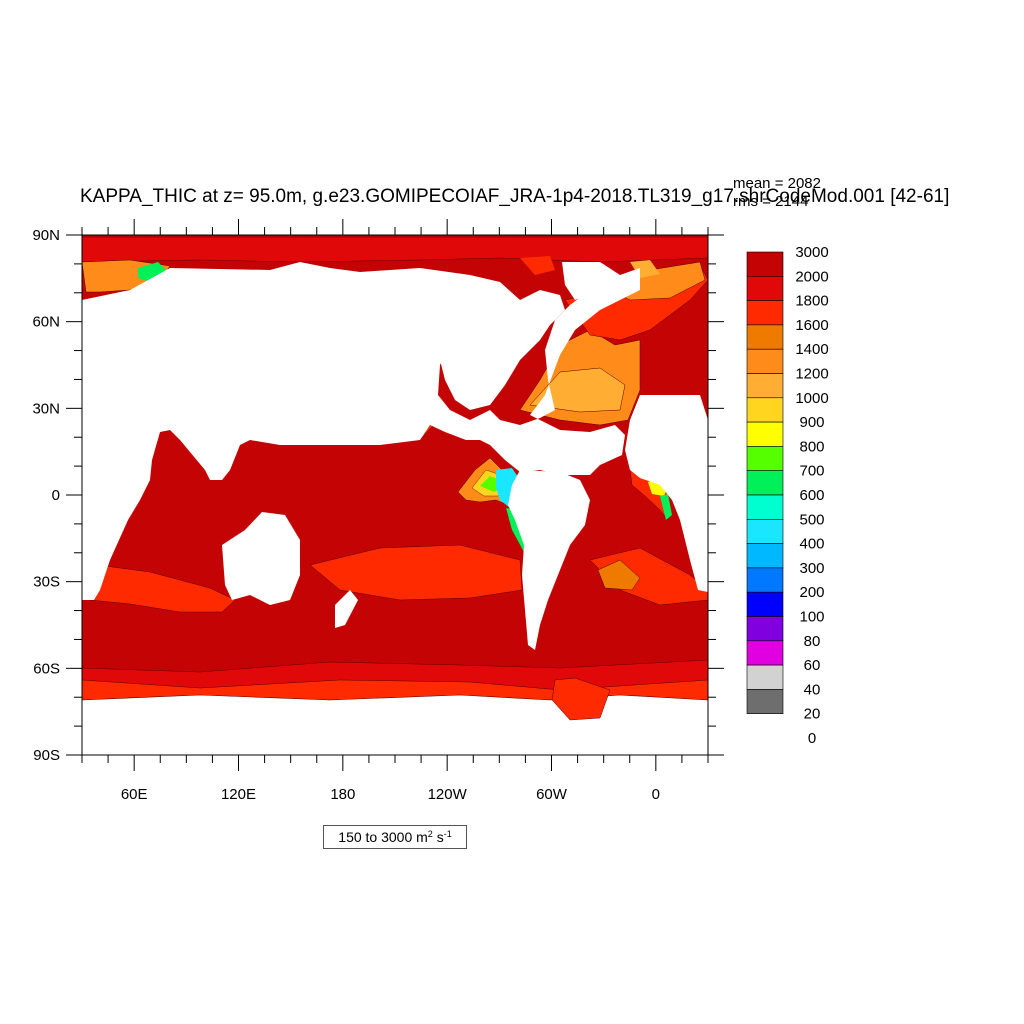 The width and height of the screenshot is (1024, 1024). What do you see at coordinates (811, 446) in the screenshot?
I see `colorbar-level-label: 800` at bounding box center [811, 446].